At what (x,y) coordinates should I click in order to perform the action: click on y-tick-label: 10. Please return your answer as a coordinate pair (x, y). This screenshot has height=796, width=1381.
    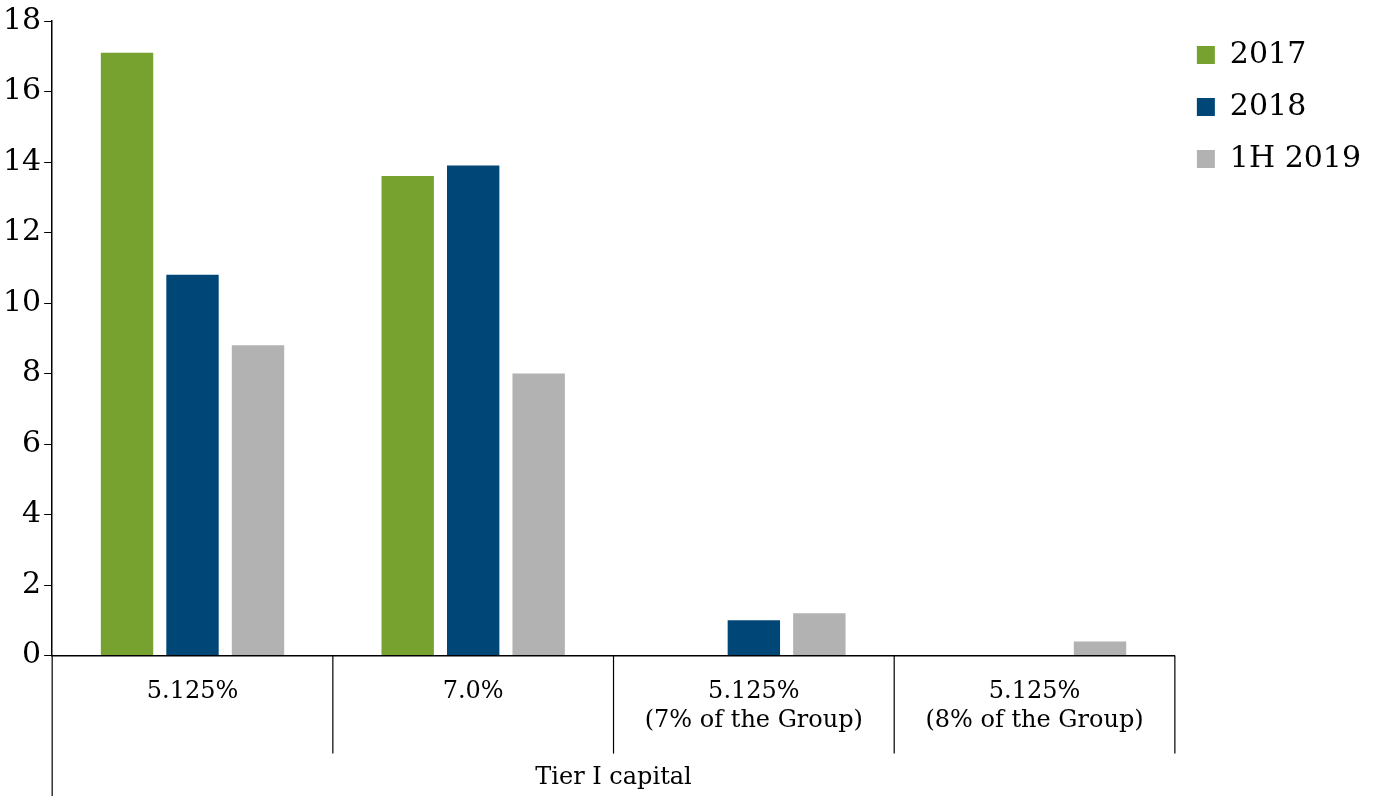
    Looking at the image, I should click on (22, 300).